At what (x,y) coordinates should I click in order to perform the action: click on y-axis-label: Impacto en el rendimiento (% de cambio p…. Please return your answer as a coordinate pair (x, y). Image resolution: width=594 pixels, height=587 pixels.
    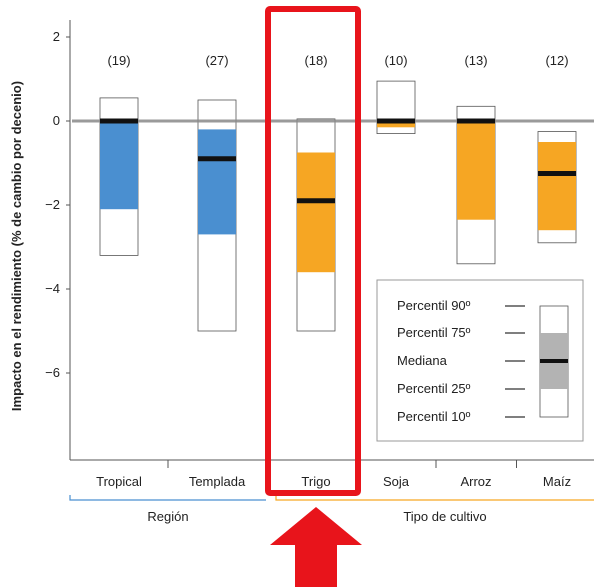
    Looking at the image, I should click on (16, 246).